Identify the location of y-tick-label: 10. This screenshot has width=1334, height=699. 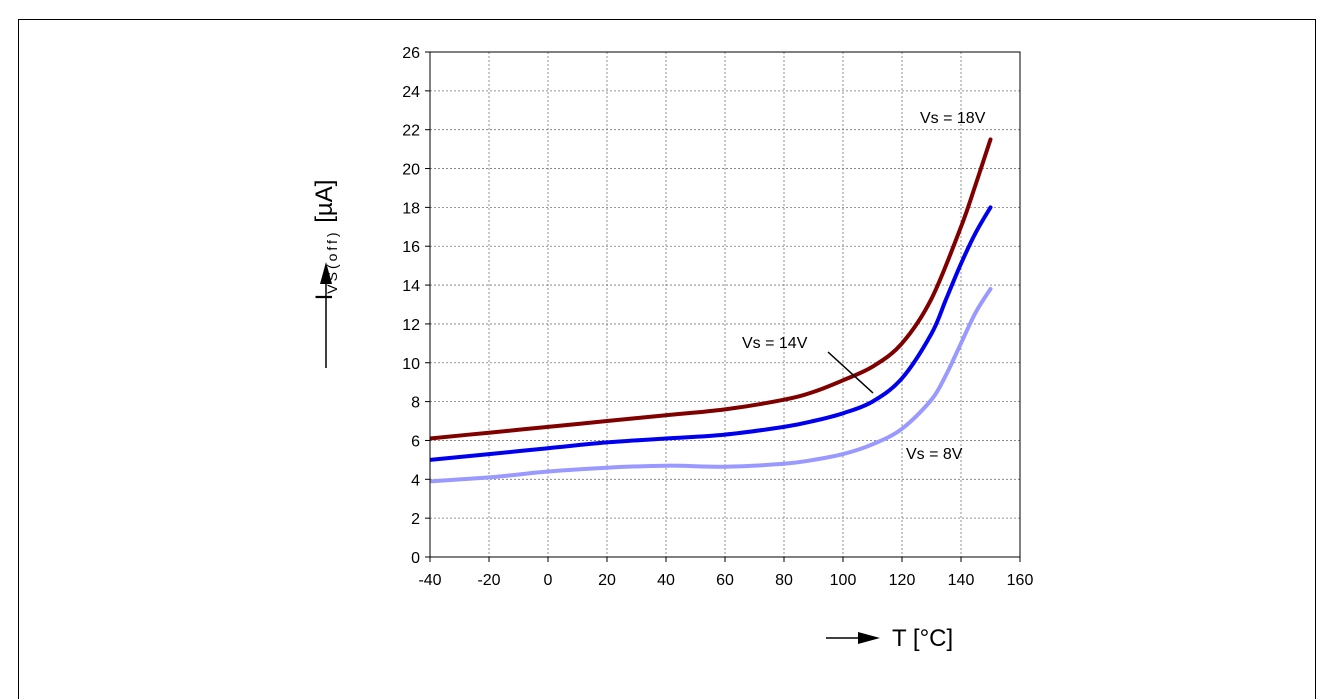
(411, 364).